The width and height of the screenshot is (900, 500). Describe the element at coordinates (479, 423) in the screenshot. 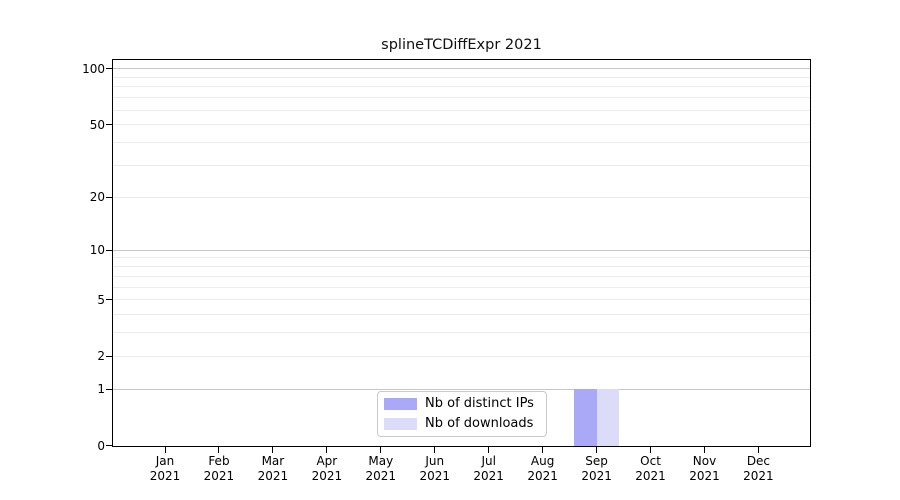

I see `legend-label-downloads: Nb of downloads` at that location.